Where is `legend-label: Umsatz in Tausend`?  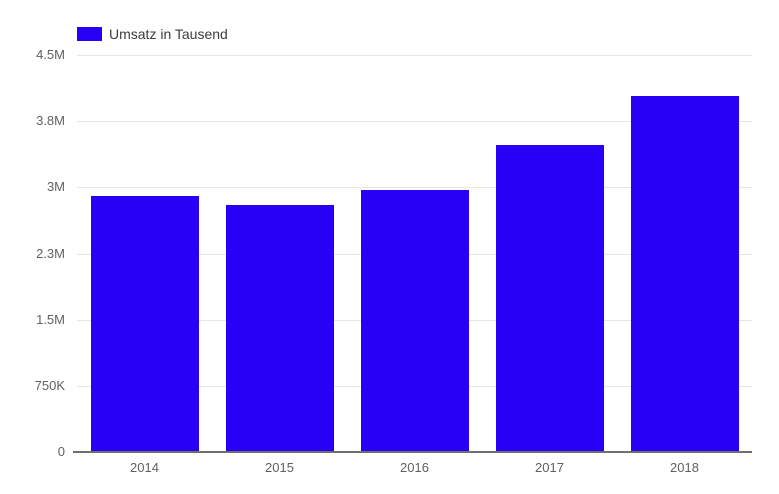 legend-label: Umsatz in Tausend is located at coordinates (168, 34).